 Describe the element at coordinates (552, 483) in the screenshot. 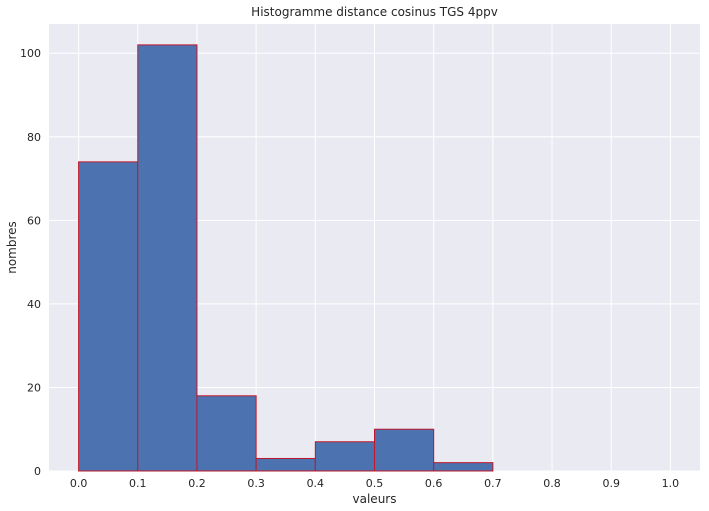

I see `x-tick-label: 0.8` at that location.